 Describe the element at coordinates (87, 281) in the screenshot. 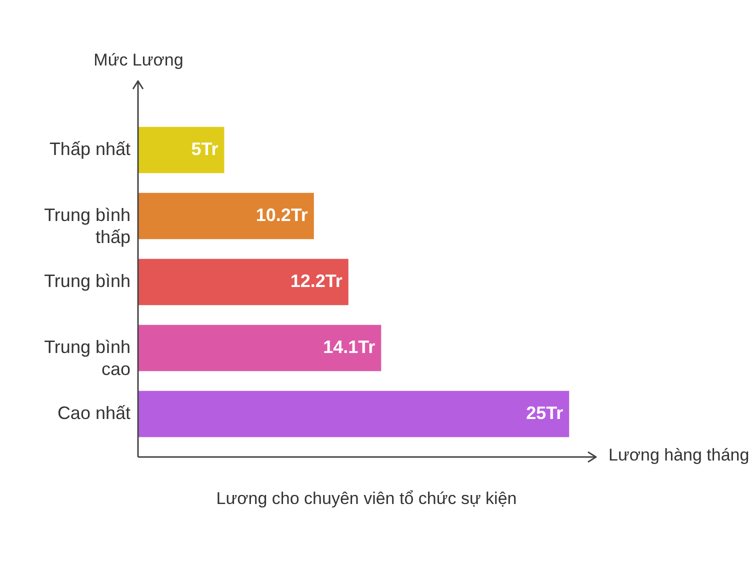

I see `y-tick-label: Trung bình` at that location.